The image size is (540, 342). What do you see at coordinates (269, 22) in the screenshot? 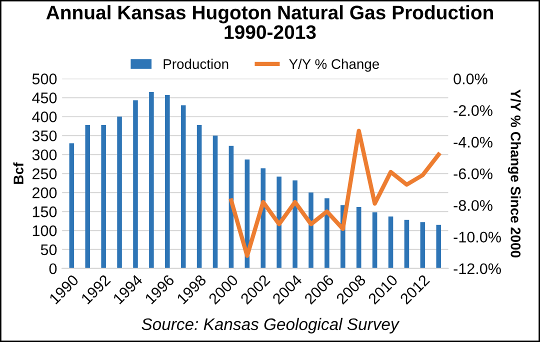
I see `chart-title: Annual Kansas Hugoton Natural Gas Production 1990-2013` at bounding box center [269, 22].